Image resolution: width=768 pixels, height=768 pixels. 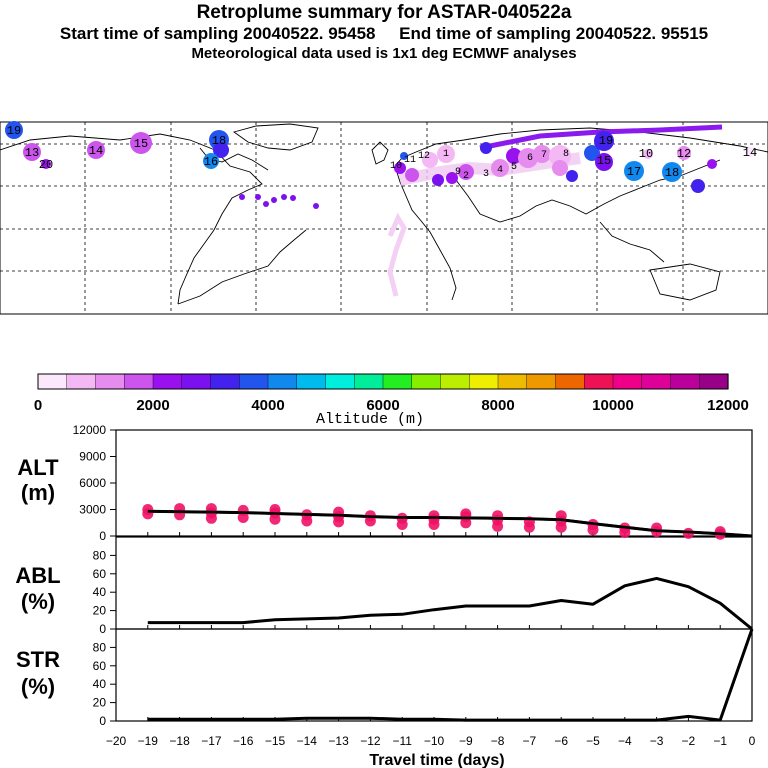 I want to click on abl-panel: 0 20 40 60 80, so click(x=423, y=592).